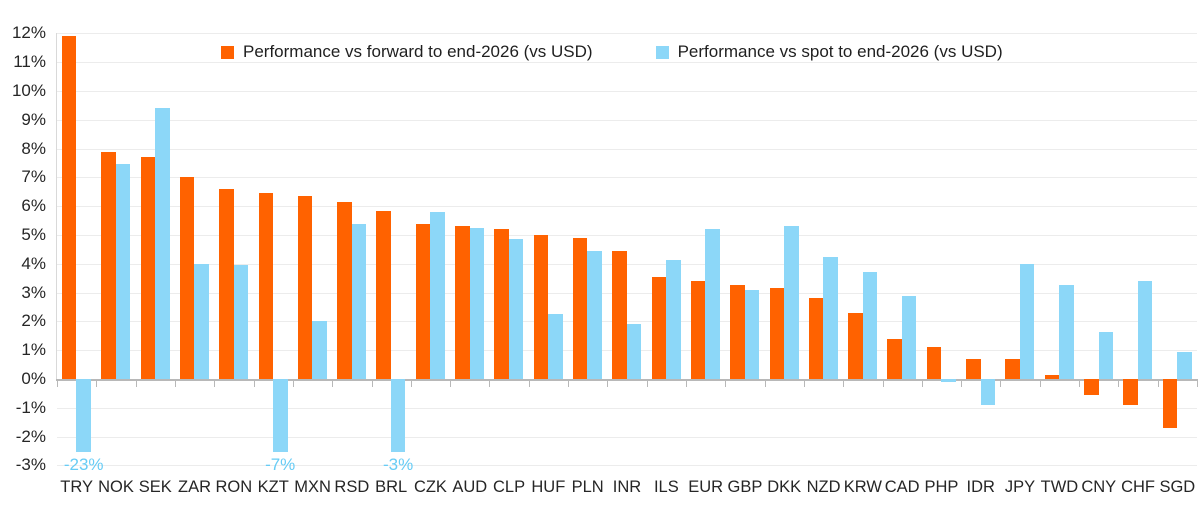 The image size is (1200, 509). What do you see at coordinates (1184, 365) in the screenshot?
I see `bar-SGD-spot` at bounding box center [1184, 365].